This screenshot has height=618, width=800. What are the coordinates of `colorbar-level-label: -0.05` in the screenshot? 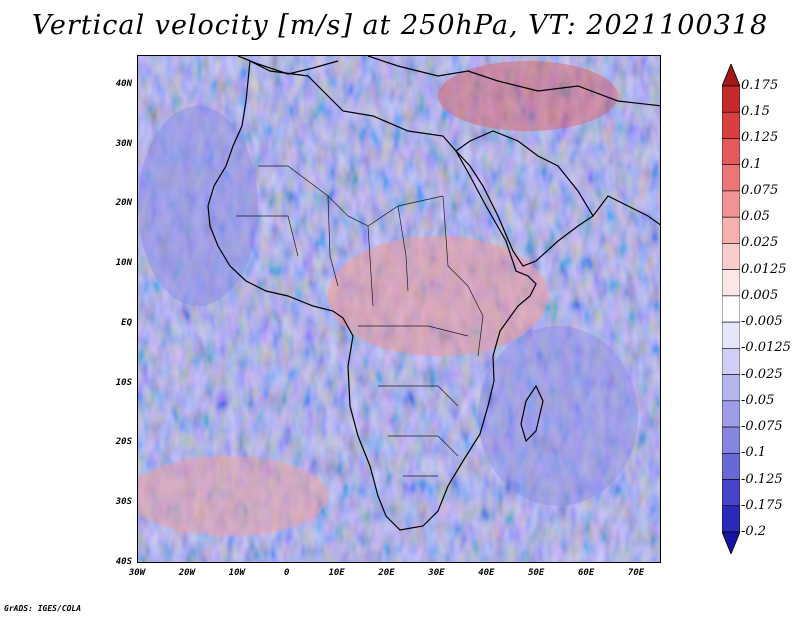 It's located at (758, 400).